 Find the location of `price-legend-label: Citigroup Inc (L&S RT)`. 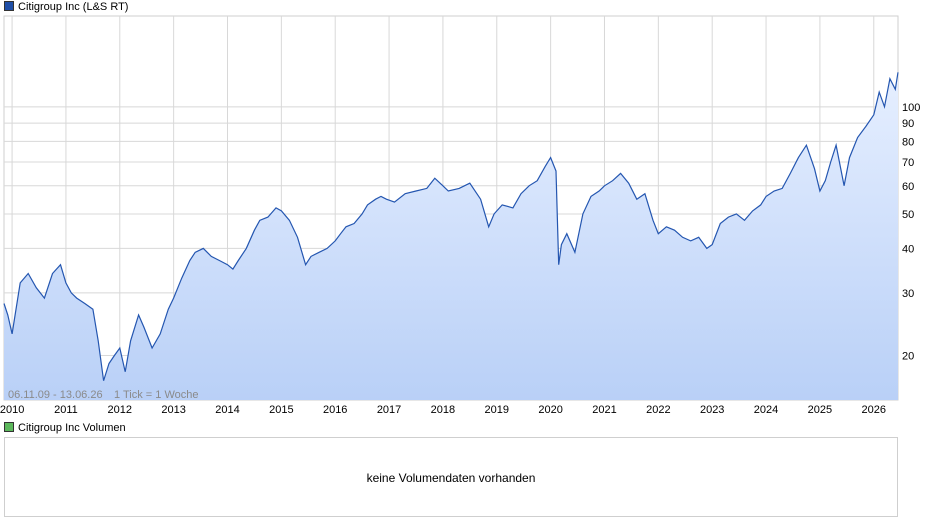

price-legend-label: Citigroup Inc (L&S RT) is located at coordinates (73, 7).